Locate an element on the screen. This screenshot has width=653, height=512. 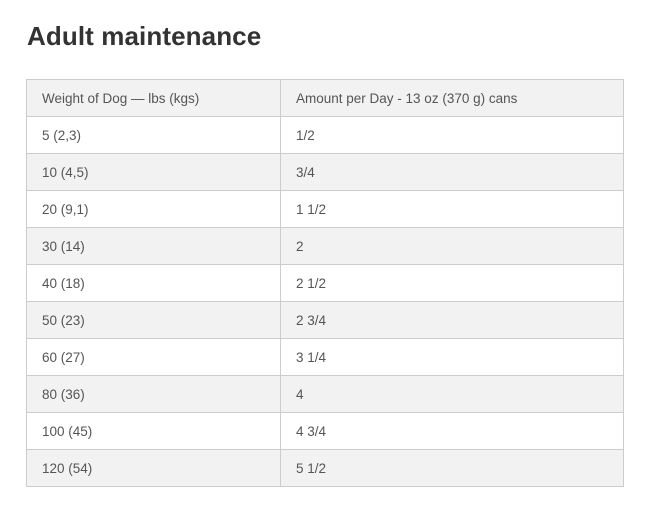
weight-cell: 20 (9,1) is located at coordinates (153, 209).